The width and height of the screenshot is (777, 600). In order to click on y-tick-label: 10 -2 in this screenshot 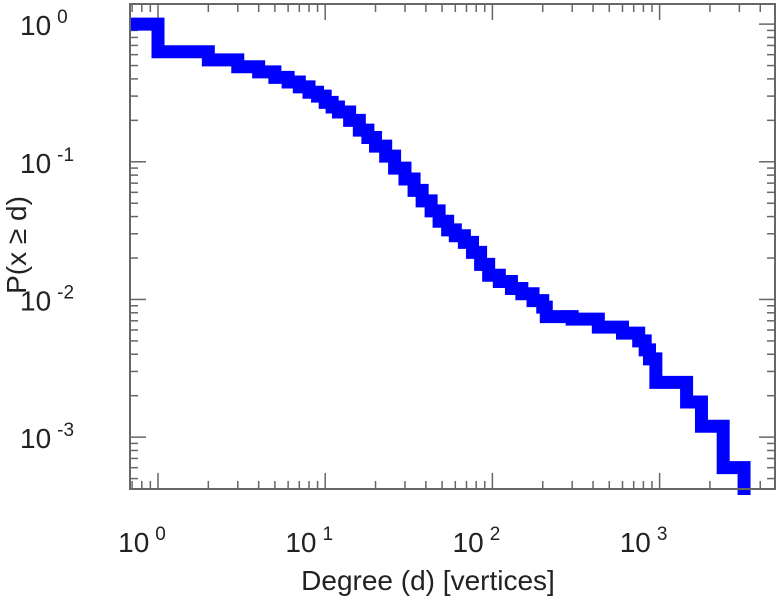, I will do `click(47, 299)`.